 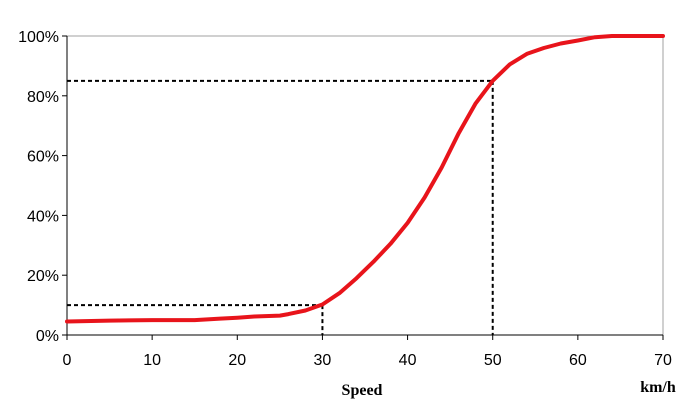 What do you see at coordinates (43, 157) in the screenshot?
I see `y-tick-label: 60%` at bounding box center [43, 157].